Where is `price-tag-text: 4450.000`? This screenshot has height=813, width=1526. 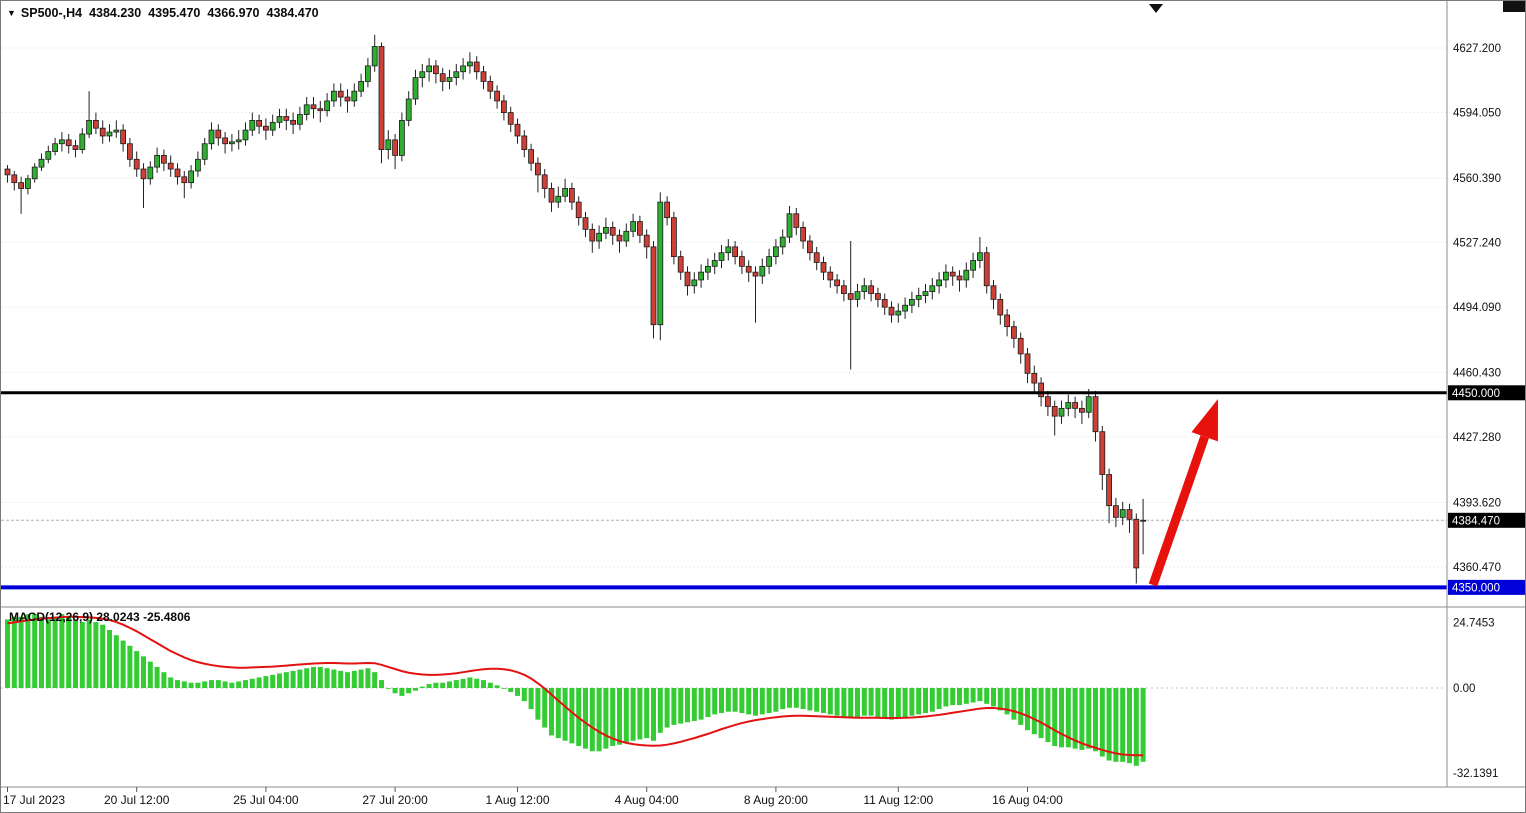 price-tag-text: 4450.000 is located at coordinates (1476, 394).